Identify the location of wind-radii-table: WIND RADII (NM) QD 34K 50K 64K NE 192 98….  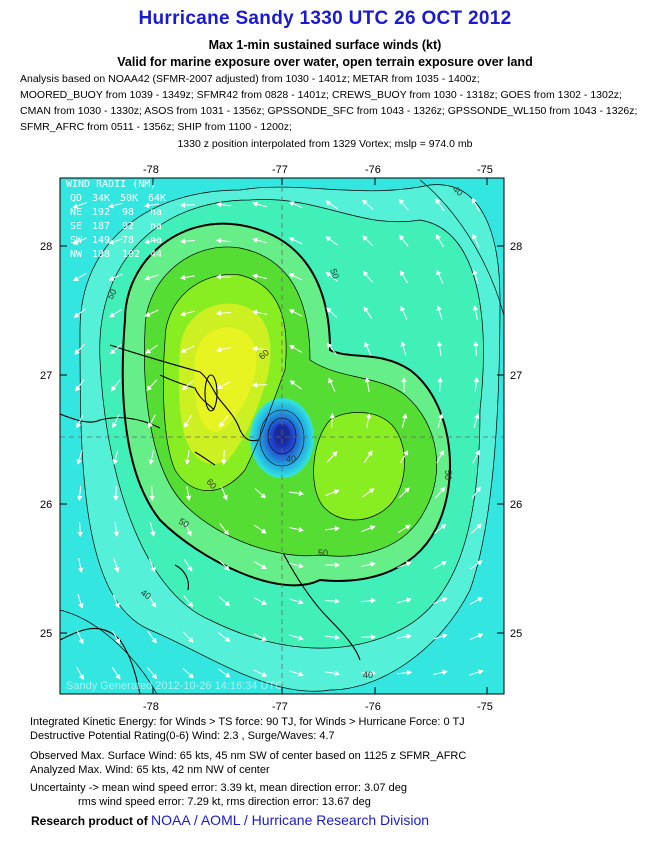
(116, 219).